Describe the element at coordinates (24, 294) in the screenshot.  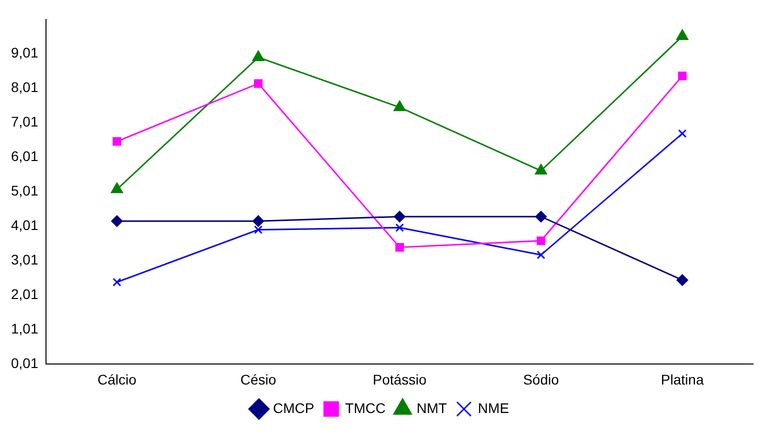
I see `y-tick-label: 2,01` at that location.